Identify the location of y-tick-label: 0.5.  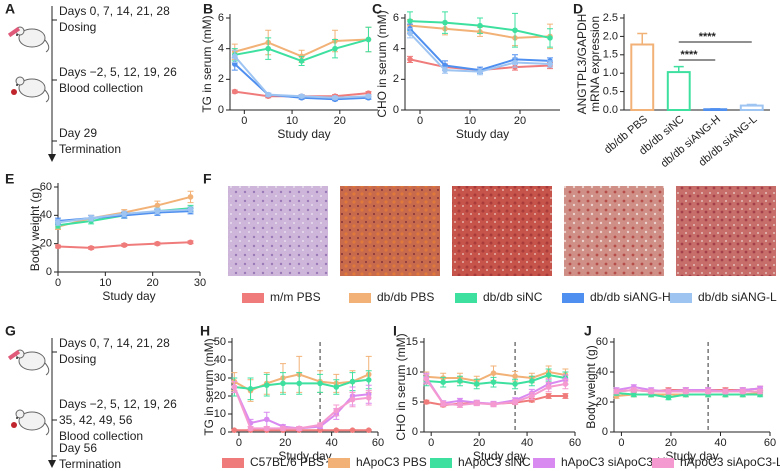
(610, 92).